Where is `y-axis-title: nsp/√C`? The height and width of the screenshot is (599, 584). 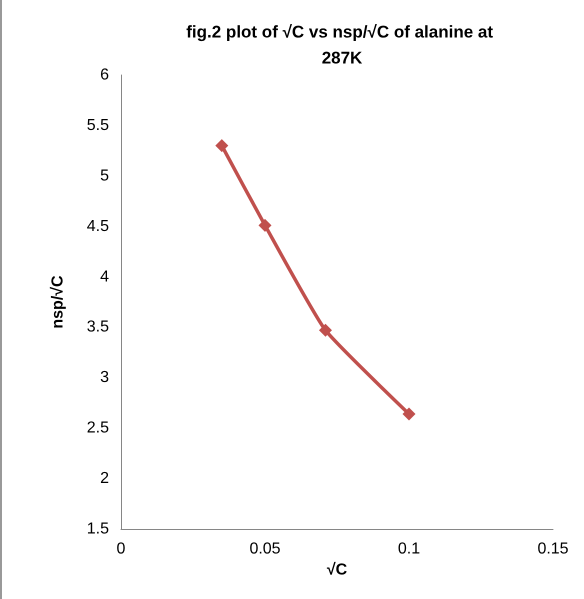
y-axis-title: nsp/√C is located at coordinates (58, 301).